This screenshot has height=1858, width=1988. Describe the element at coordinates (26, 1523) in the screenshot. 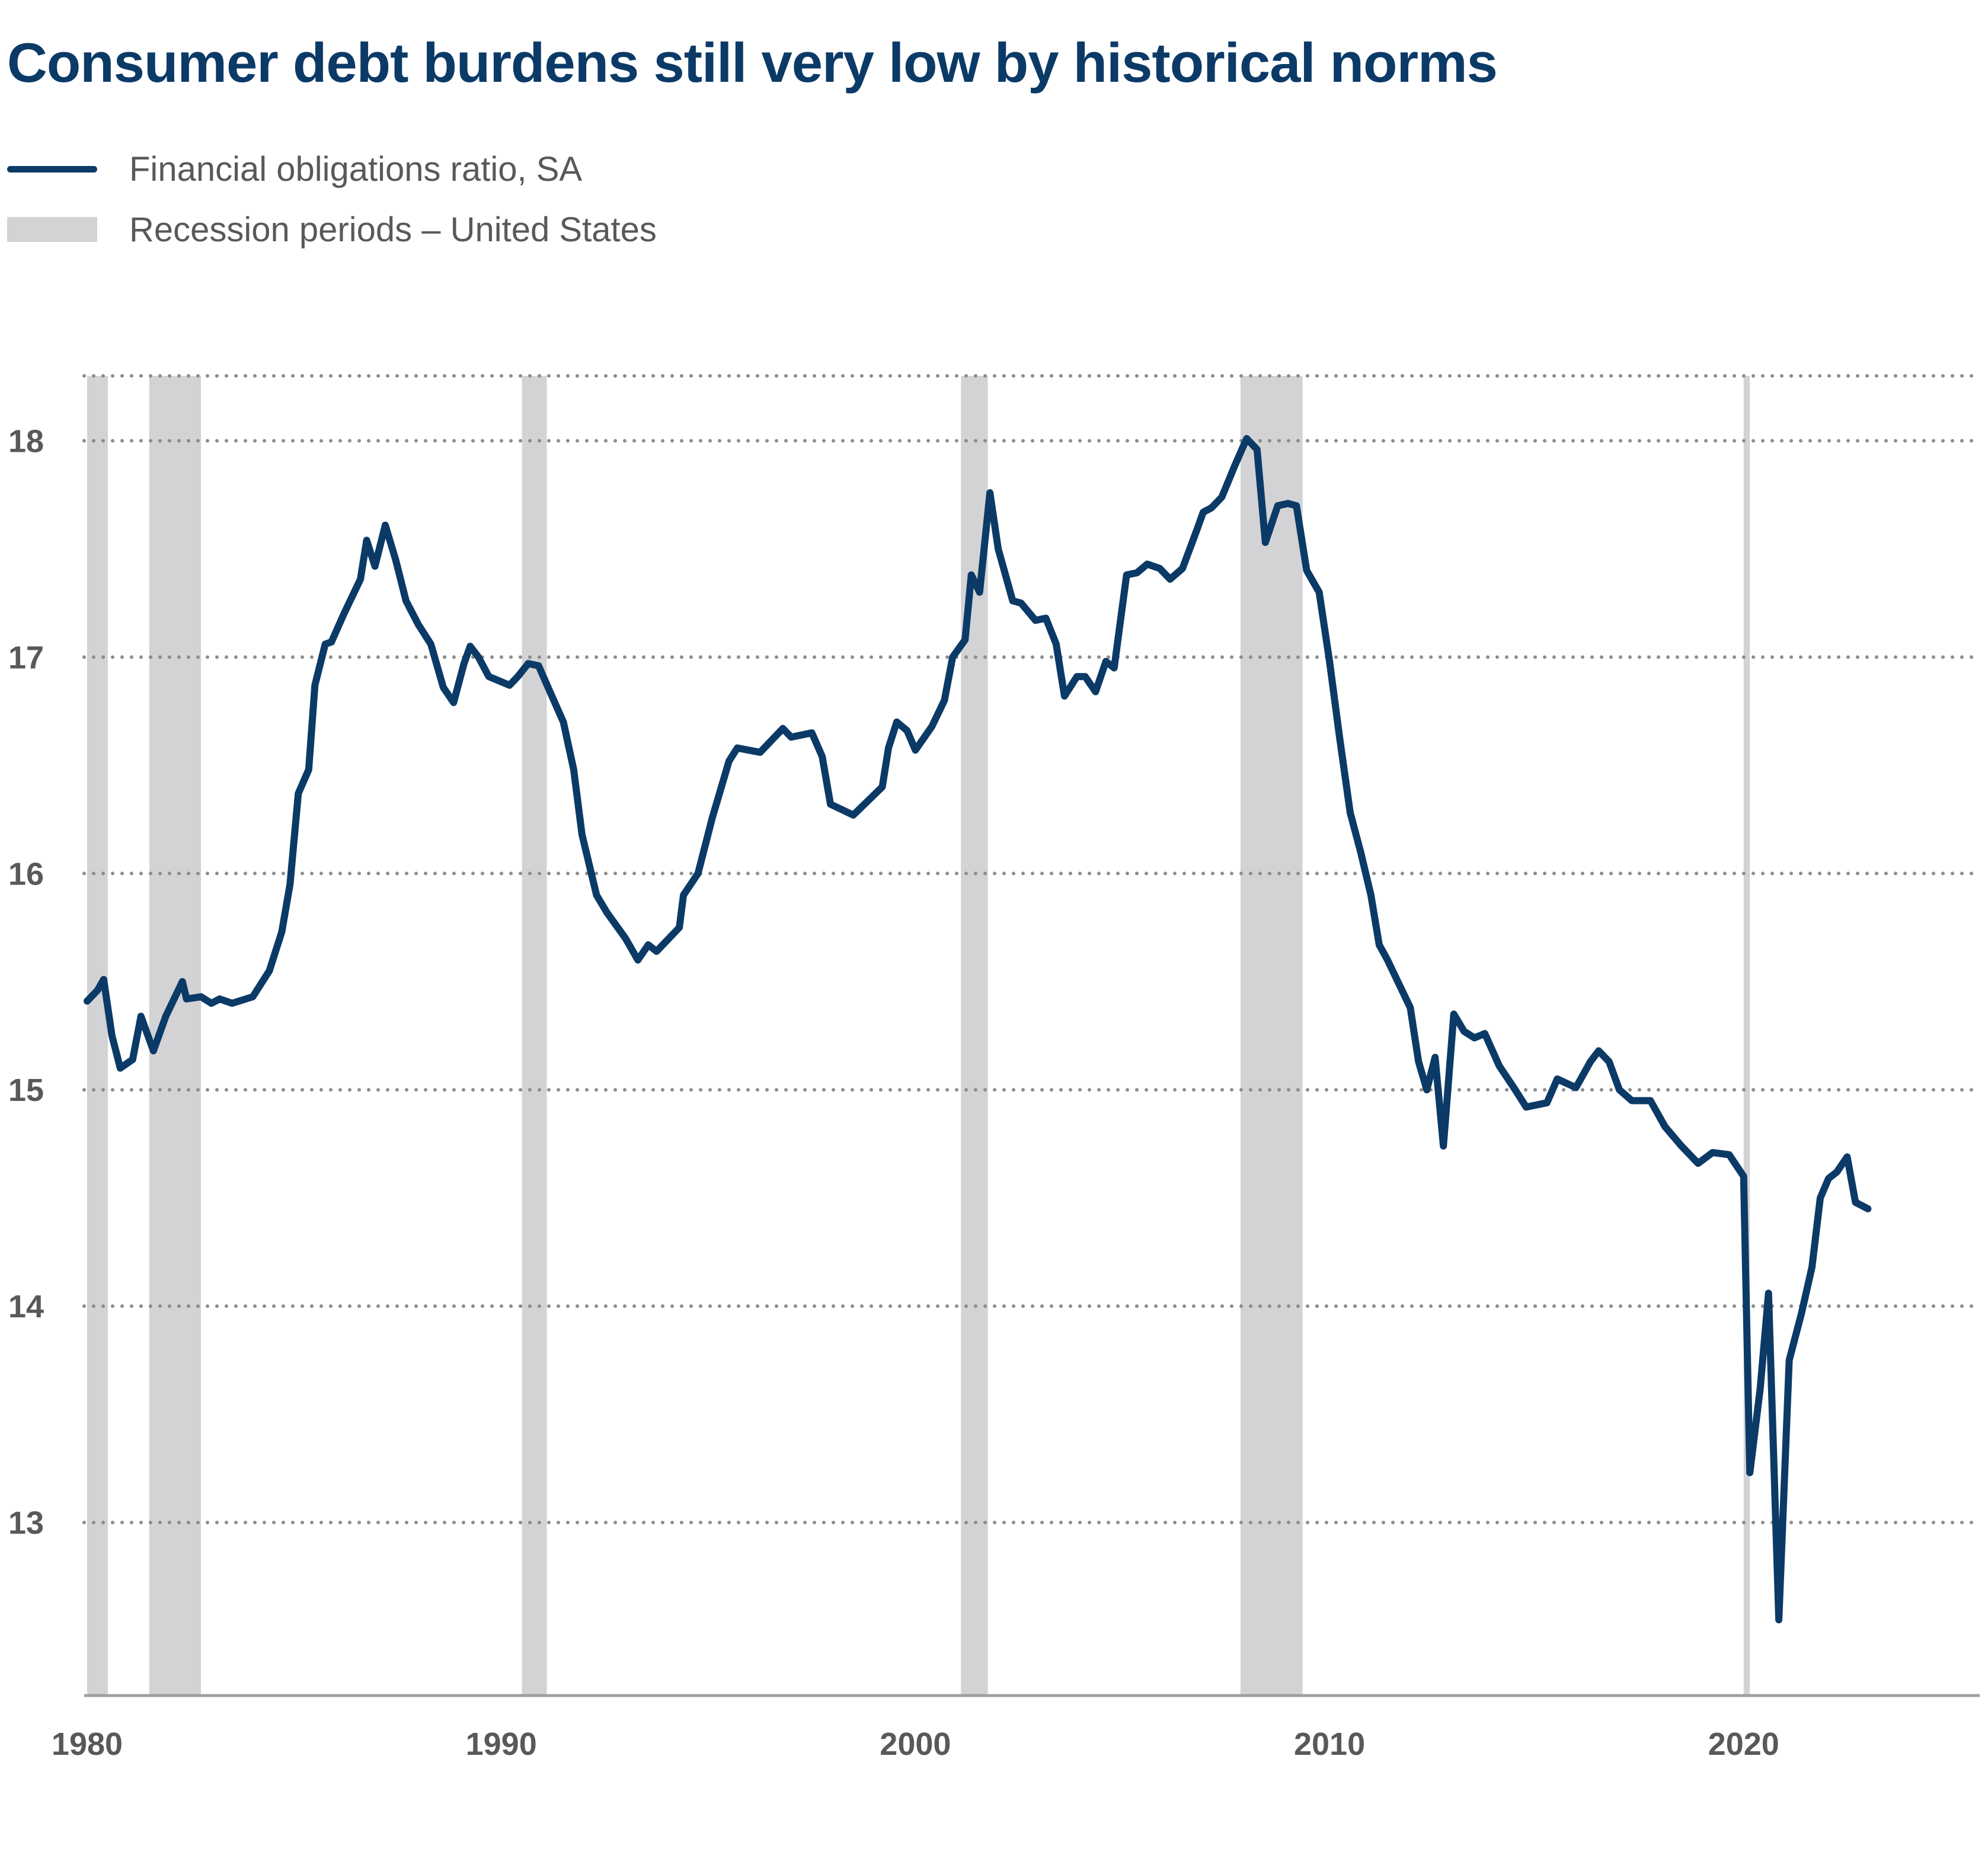

I see `y-tick-label-13: 13` at that location.